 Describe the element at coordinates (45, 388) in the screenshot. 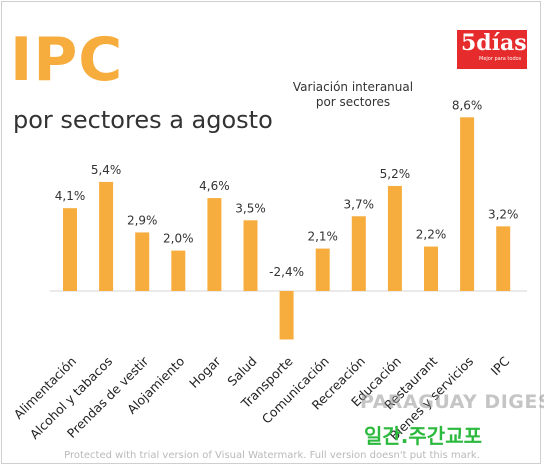

I see `category-label-0: Alimentación` at that location.